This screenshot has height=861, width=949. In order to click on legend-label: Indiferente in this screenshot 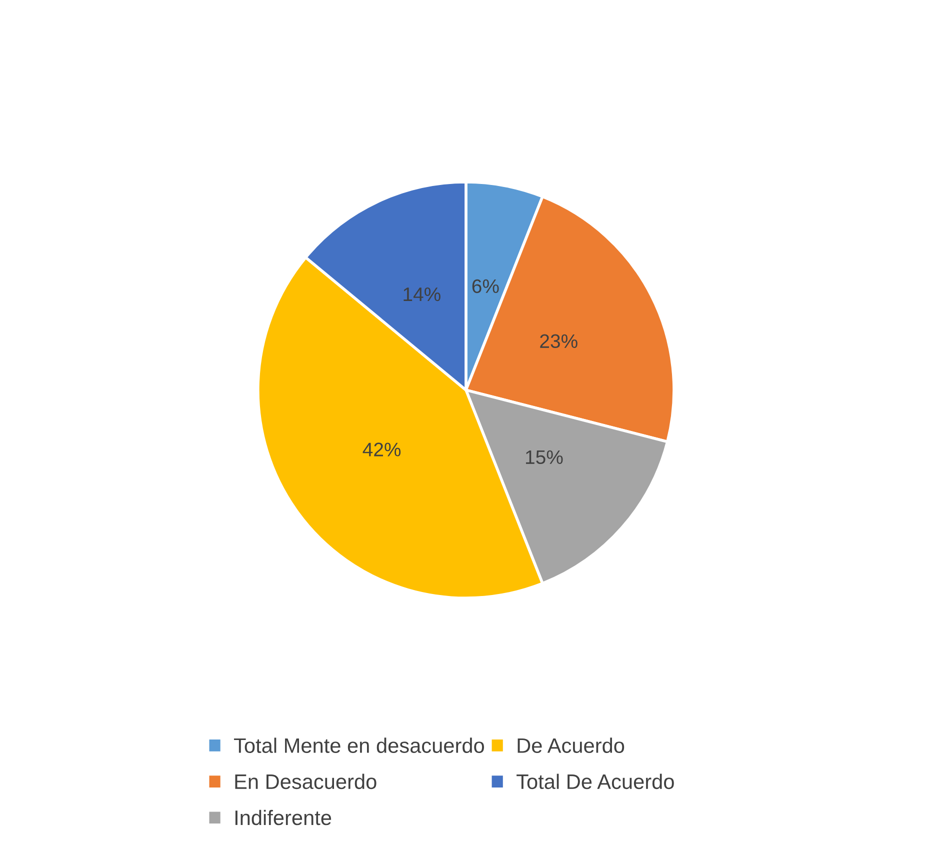, I will do `click(283, 818)`.